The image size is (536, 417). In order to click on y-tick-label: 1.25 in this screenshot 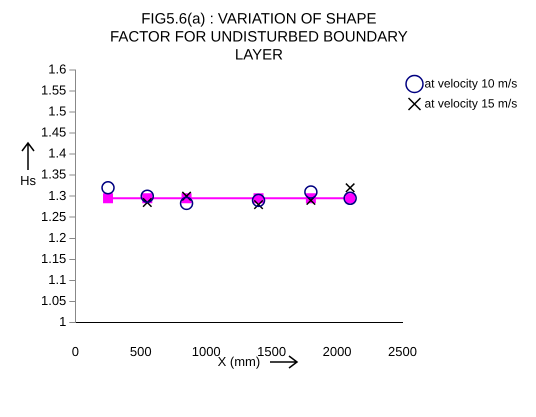, I will do `click(53, 216)`.